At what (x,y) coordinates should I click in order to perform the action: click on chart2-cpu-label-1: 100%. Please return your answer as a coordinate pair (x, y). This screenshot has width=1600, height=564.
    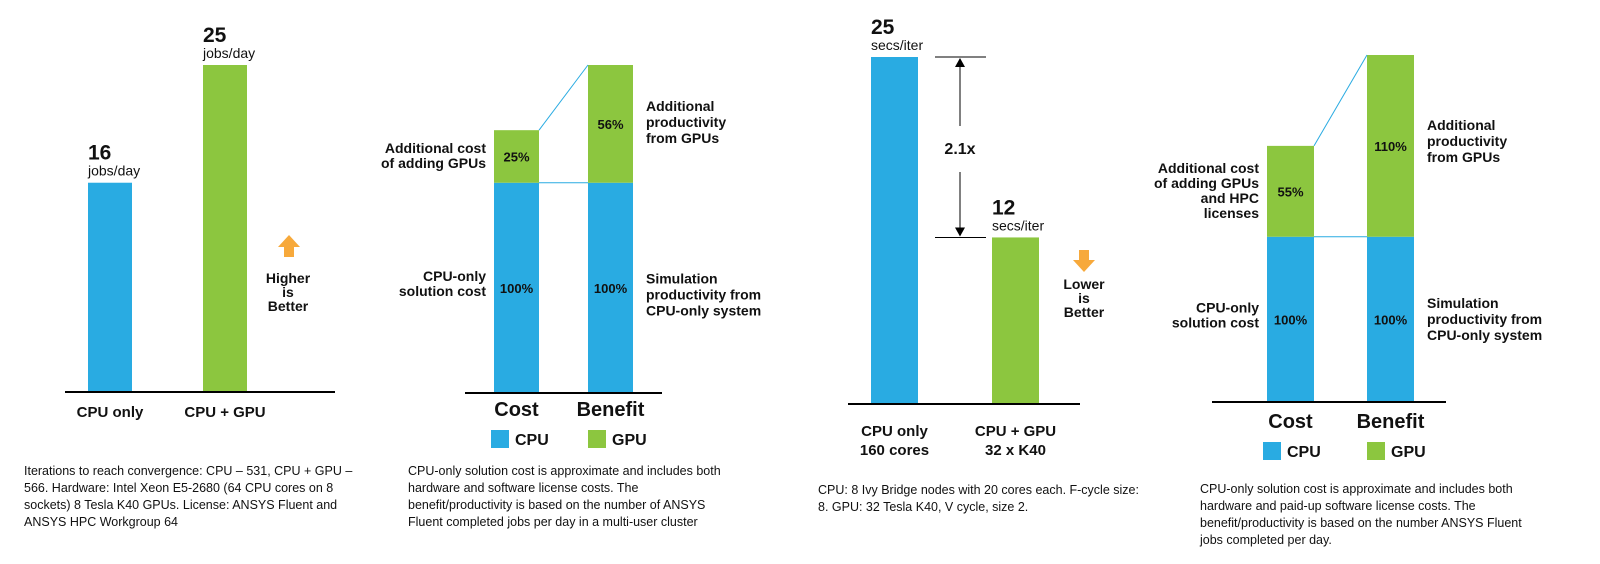
    Looking at the image, I should click on (611, 288).